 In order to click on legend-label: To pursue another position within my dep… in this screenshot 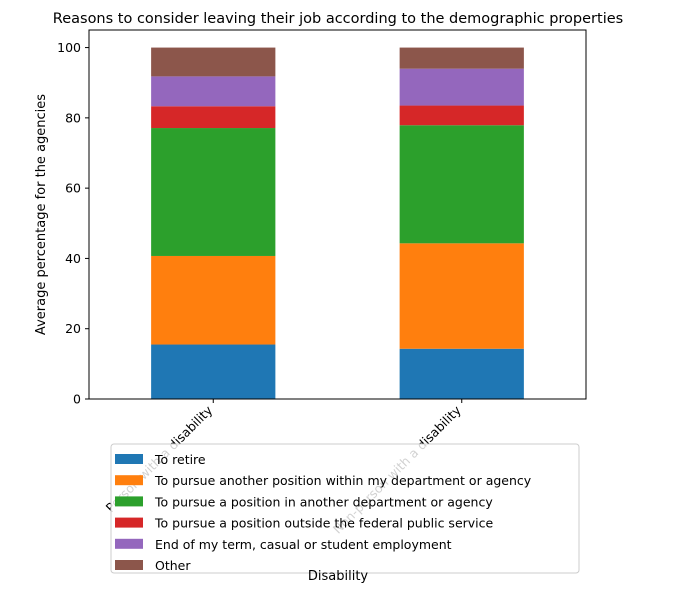, I will do `click(343, 480)`.